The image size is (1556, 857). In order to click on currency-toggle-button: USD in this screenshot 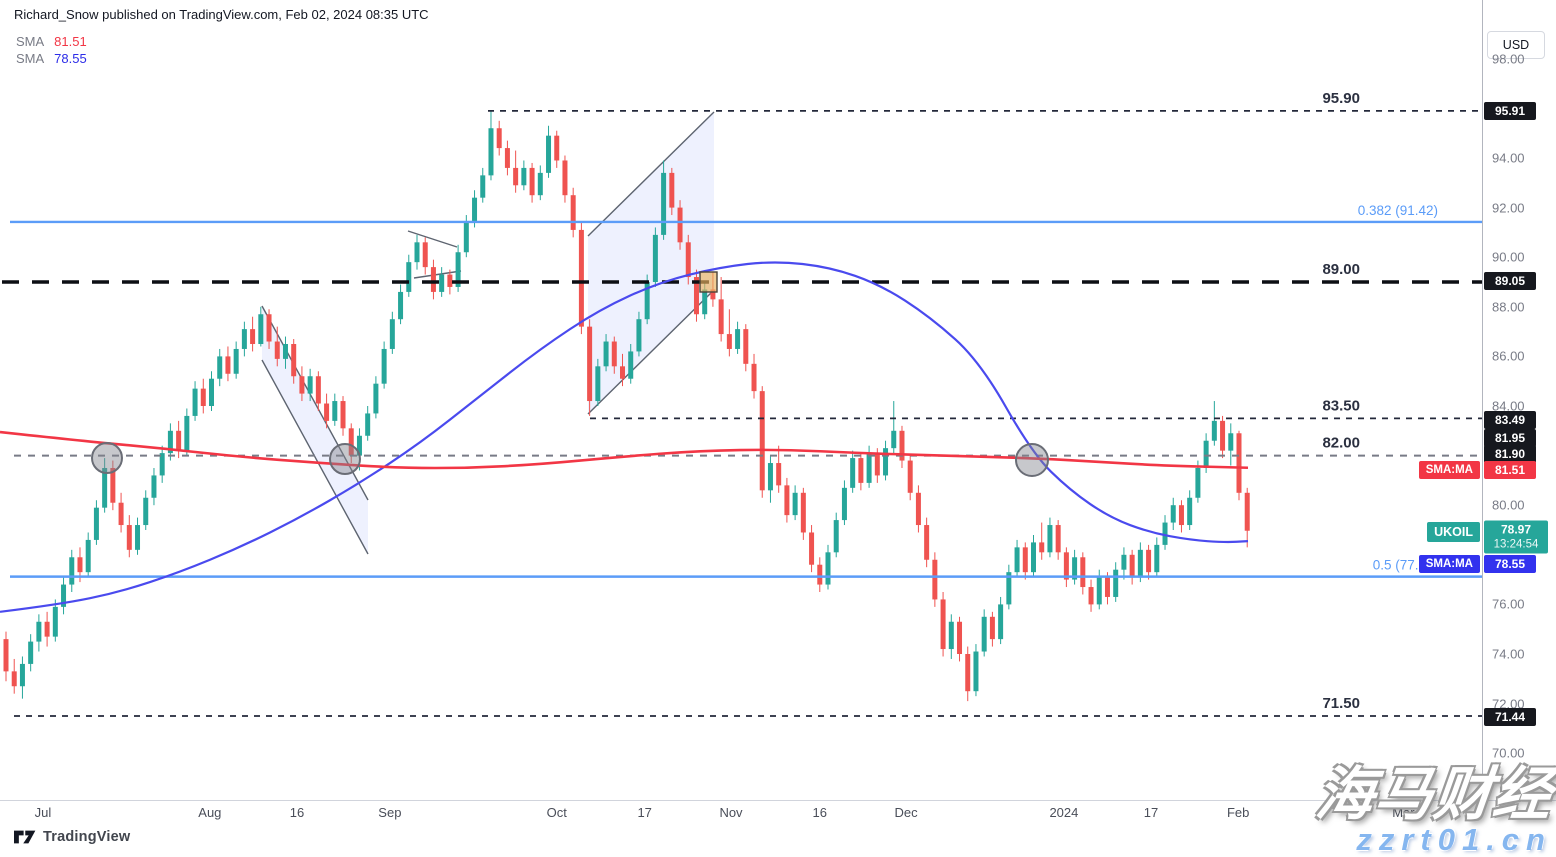, I will do `click(1516, 45)`.